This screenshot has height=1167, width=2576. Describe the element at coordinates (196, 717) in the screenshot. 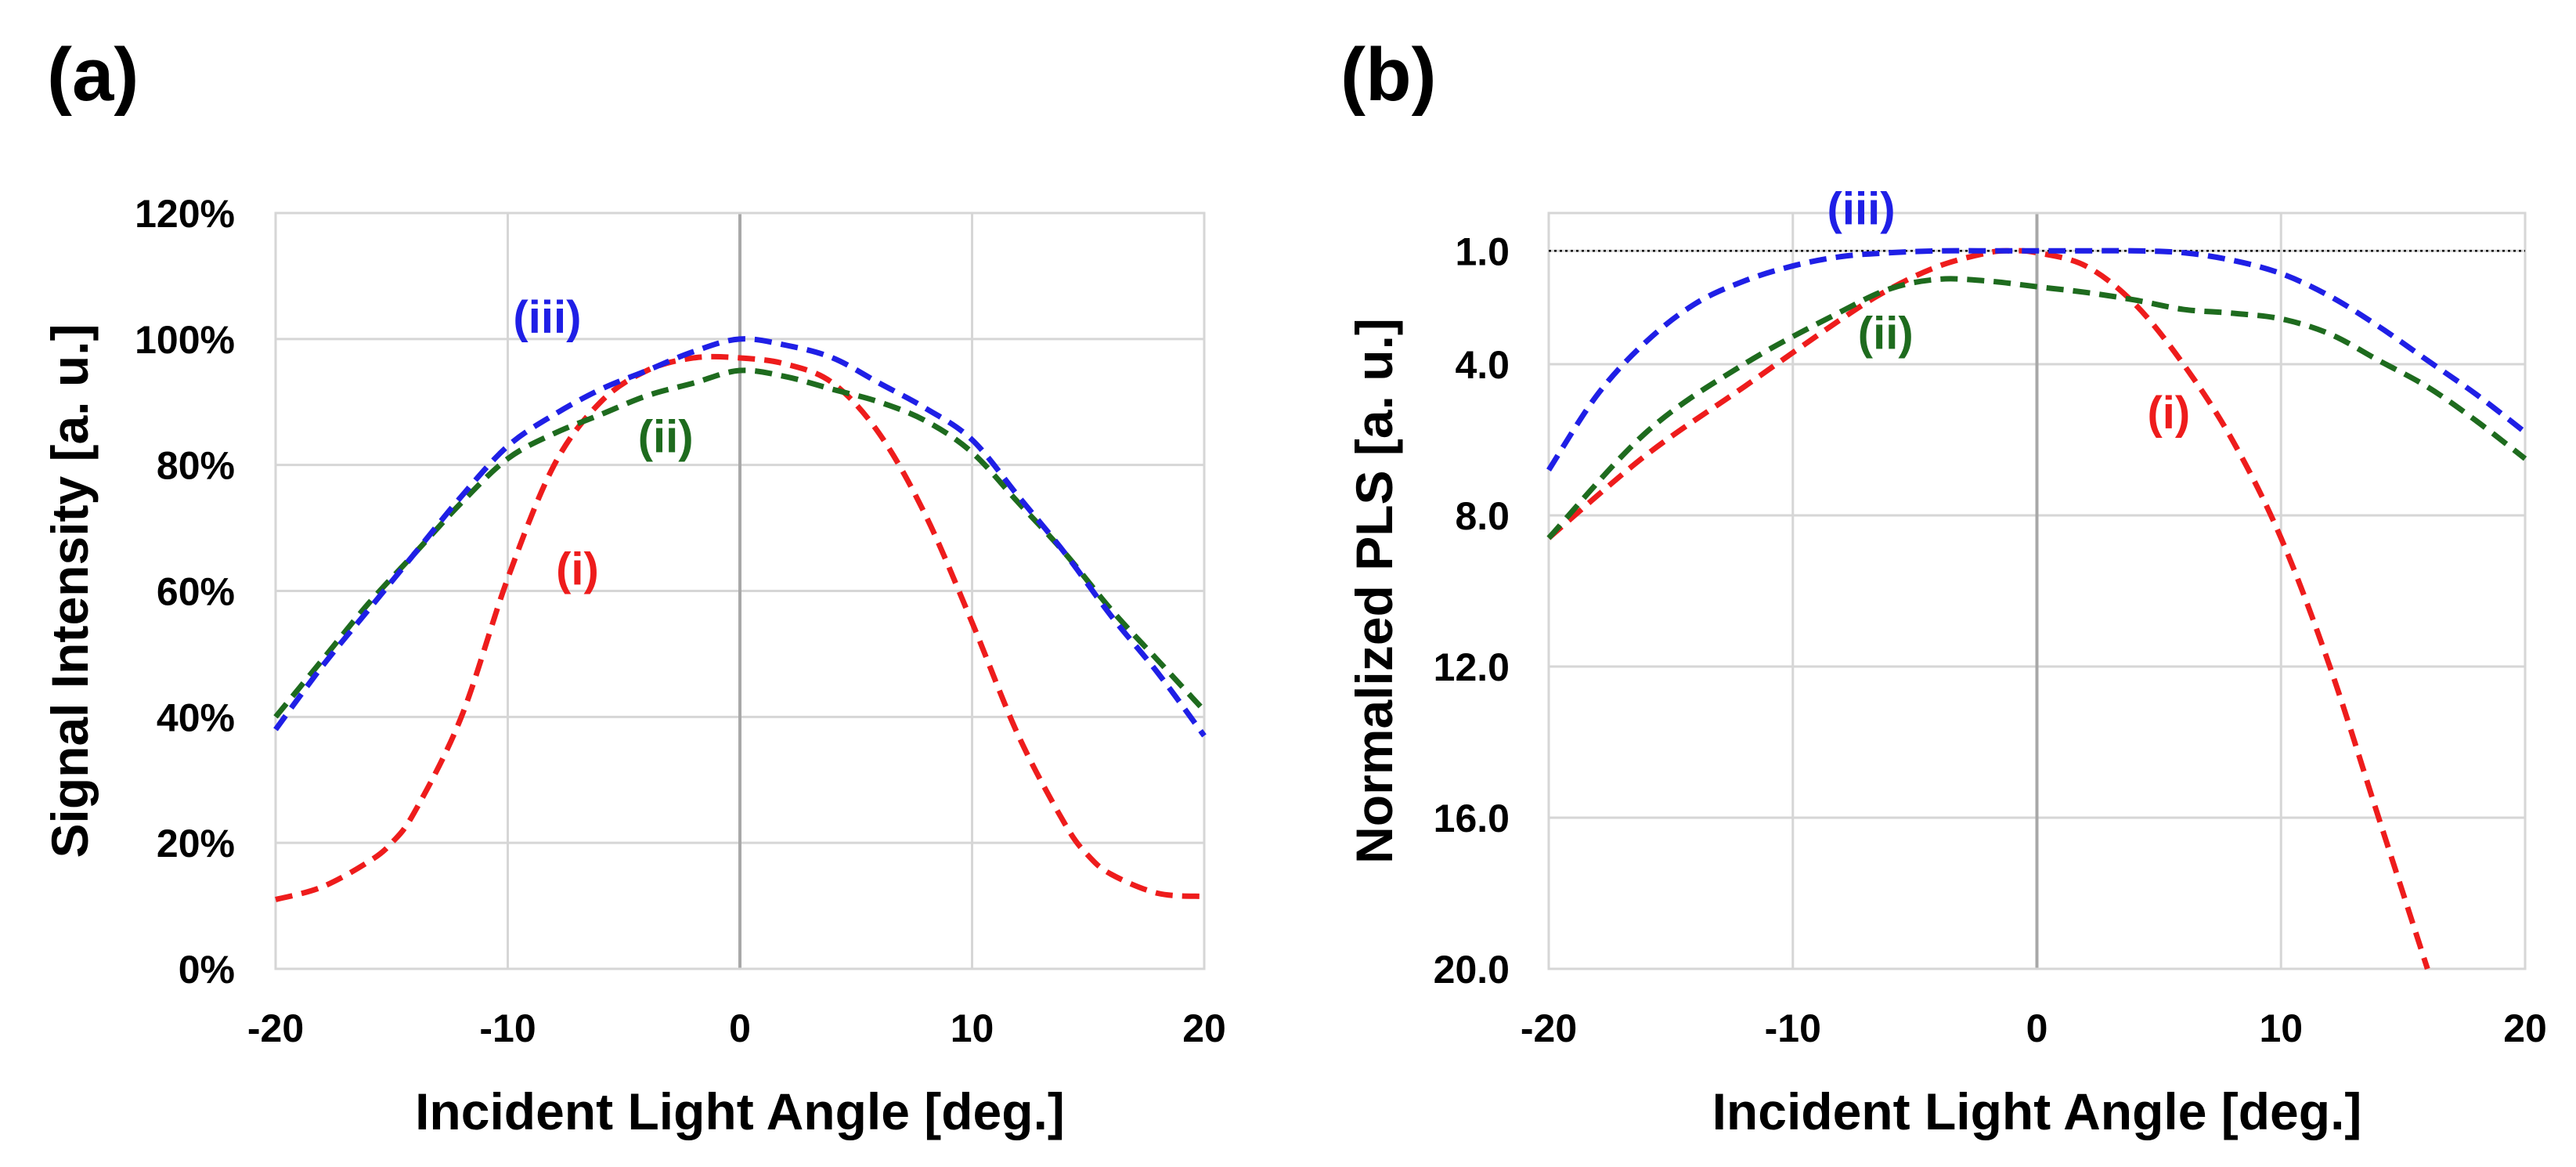

I see `y-tick-label: 40%` at that location.